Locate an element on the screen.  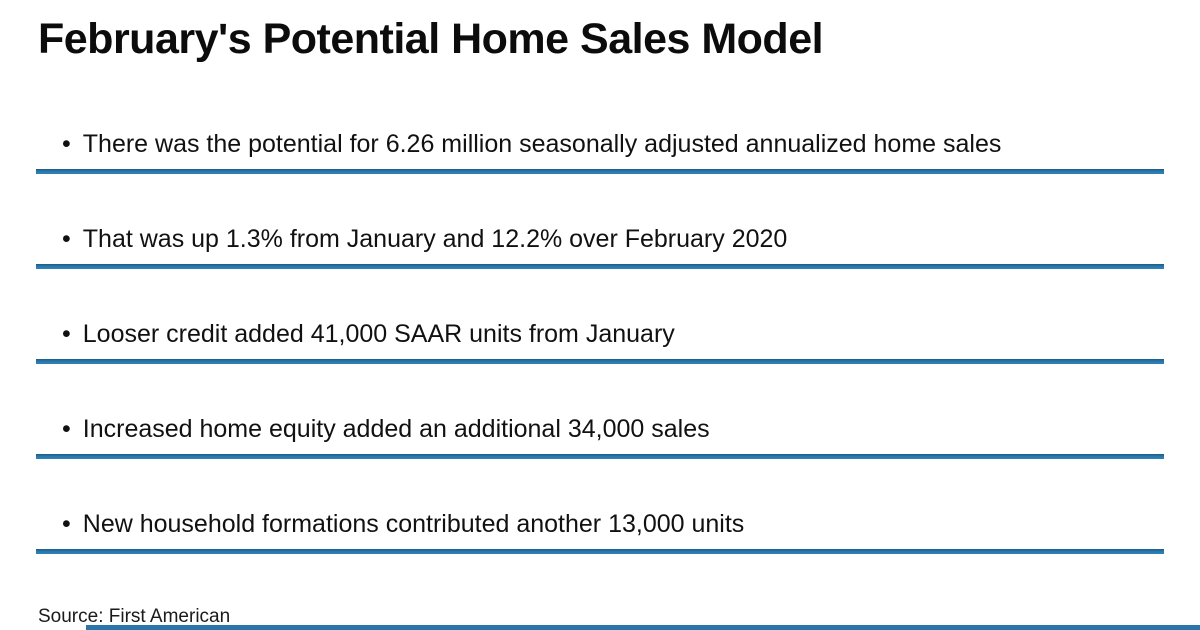
page-title: February's Potential Home Sales Model is located at coordinates (431, 39).